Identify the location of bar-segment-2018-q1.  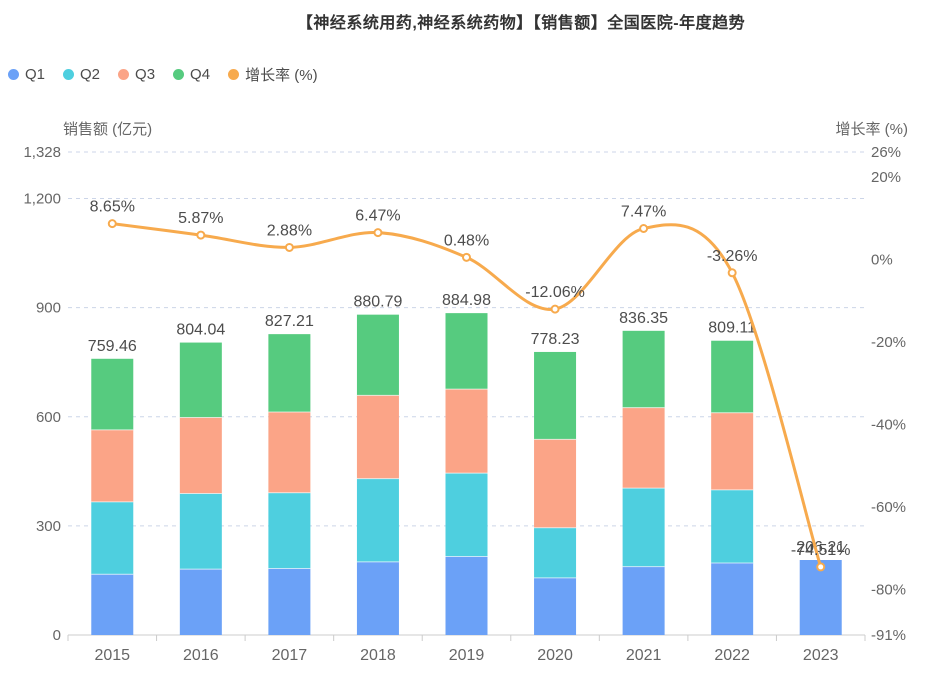
(377, 598).